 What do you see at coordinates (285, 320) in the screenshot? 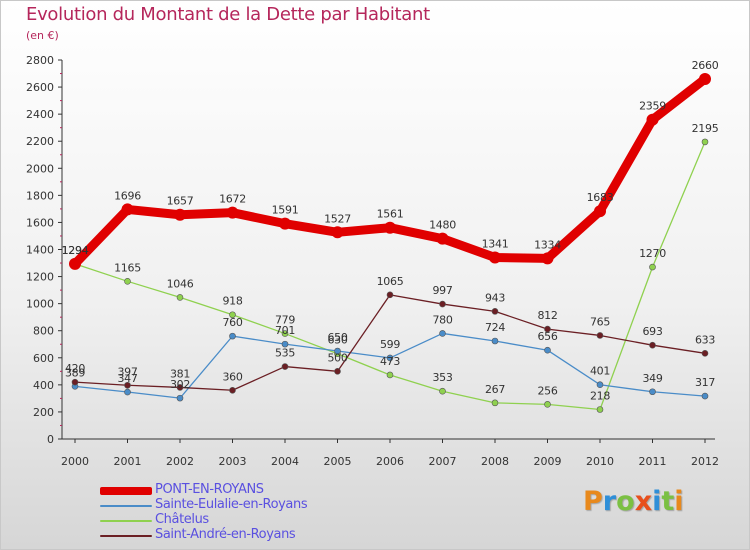
I see `data-label: 779` at bounding box center [285, 320].